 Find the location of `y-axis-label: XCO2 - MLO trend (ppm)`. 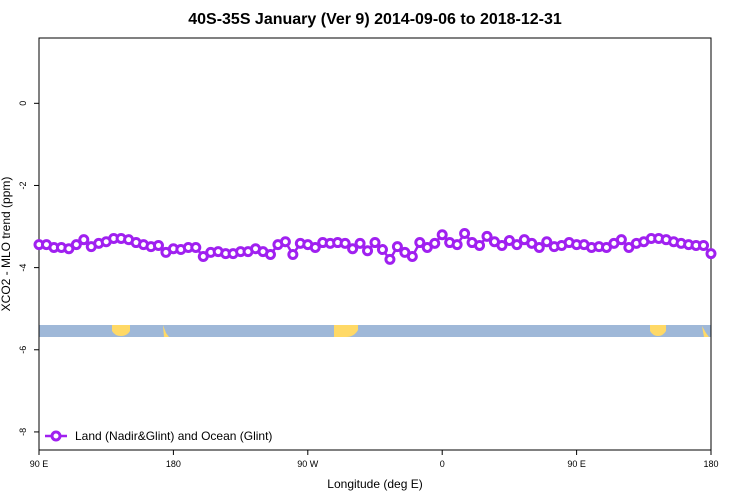

y-axis-label: XCO2 - MLO trend (ppm) is located at coordinates (6, 244).